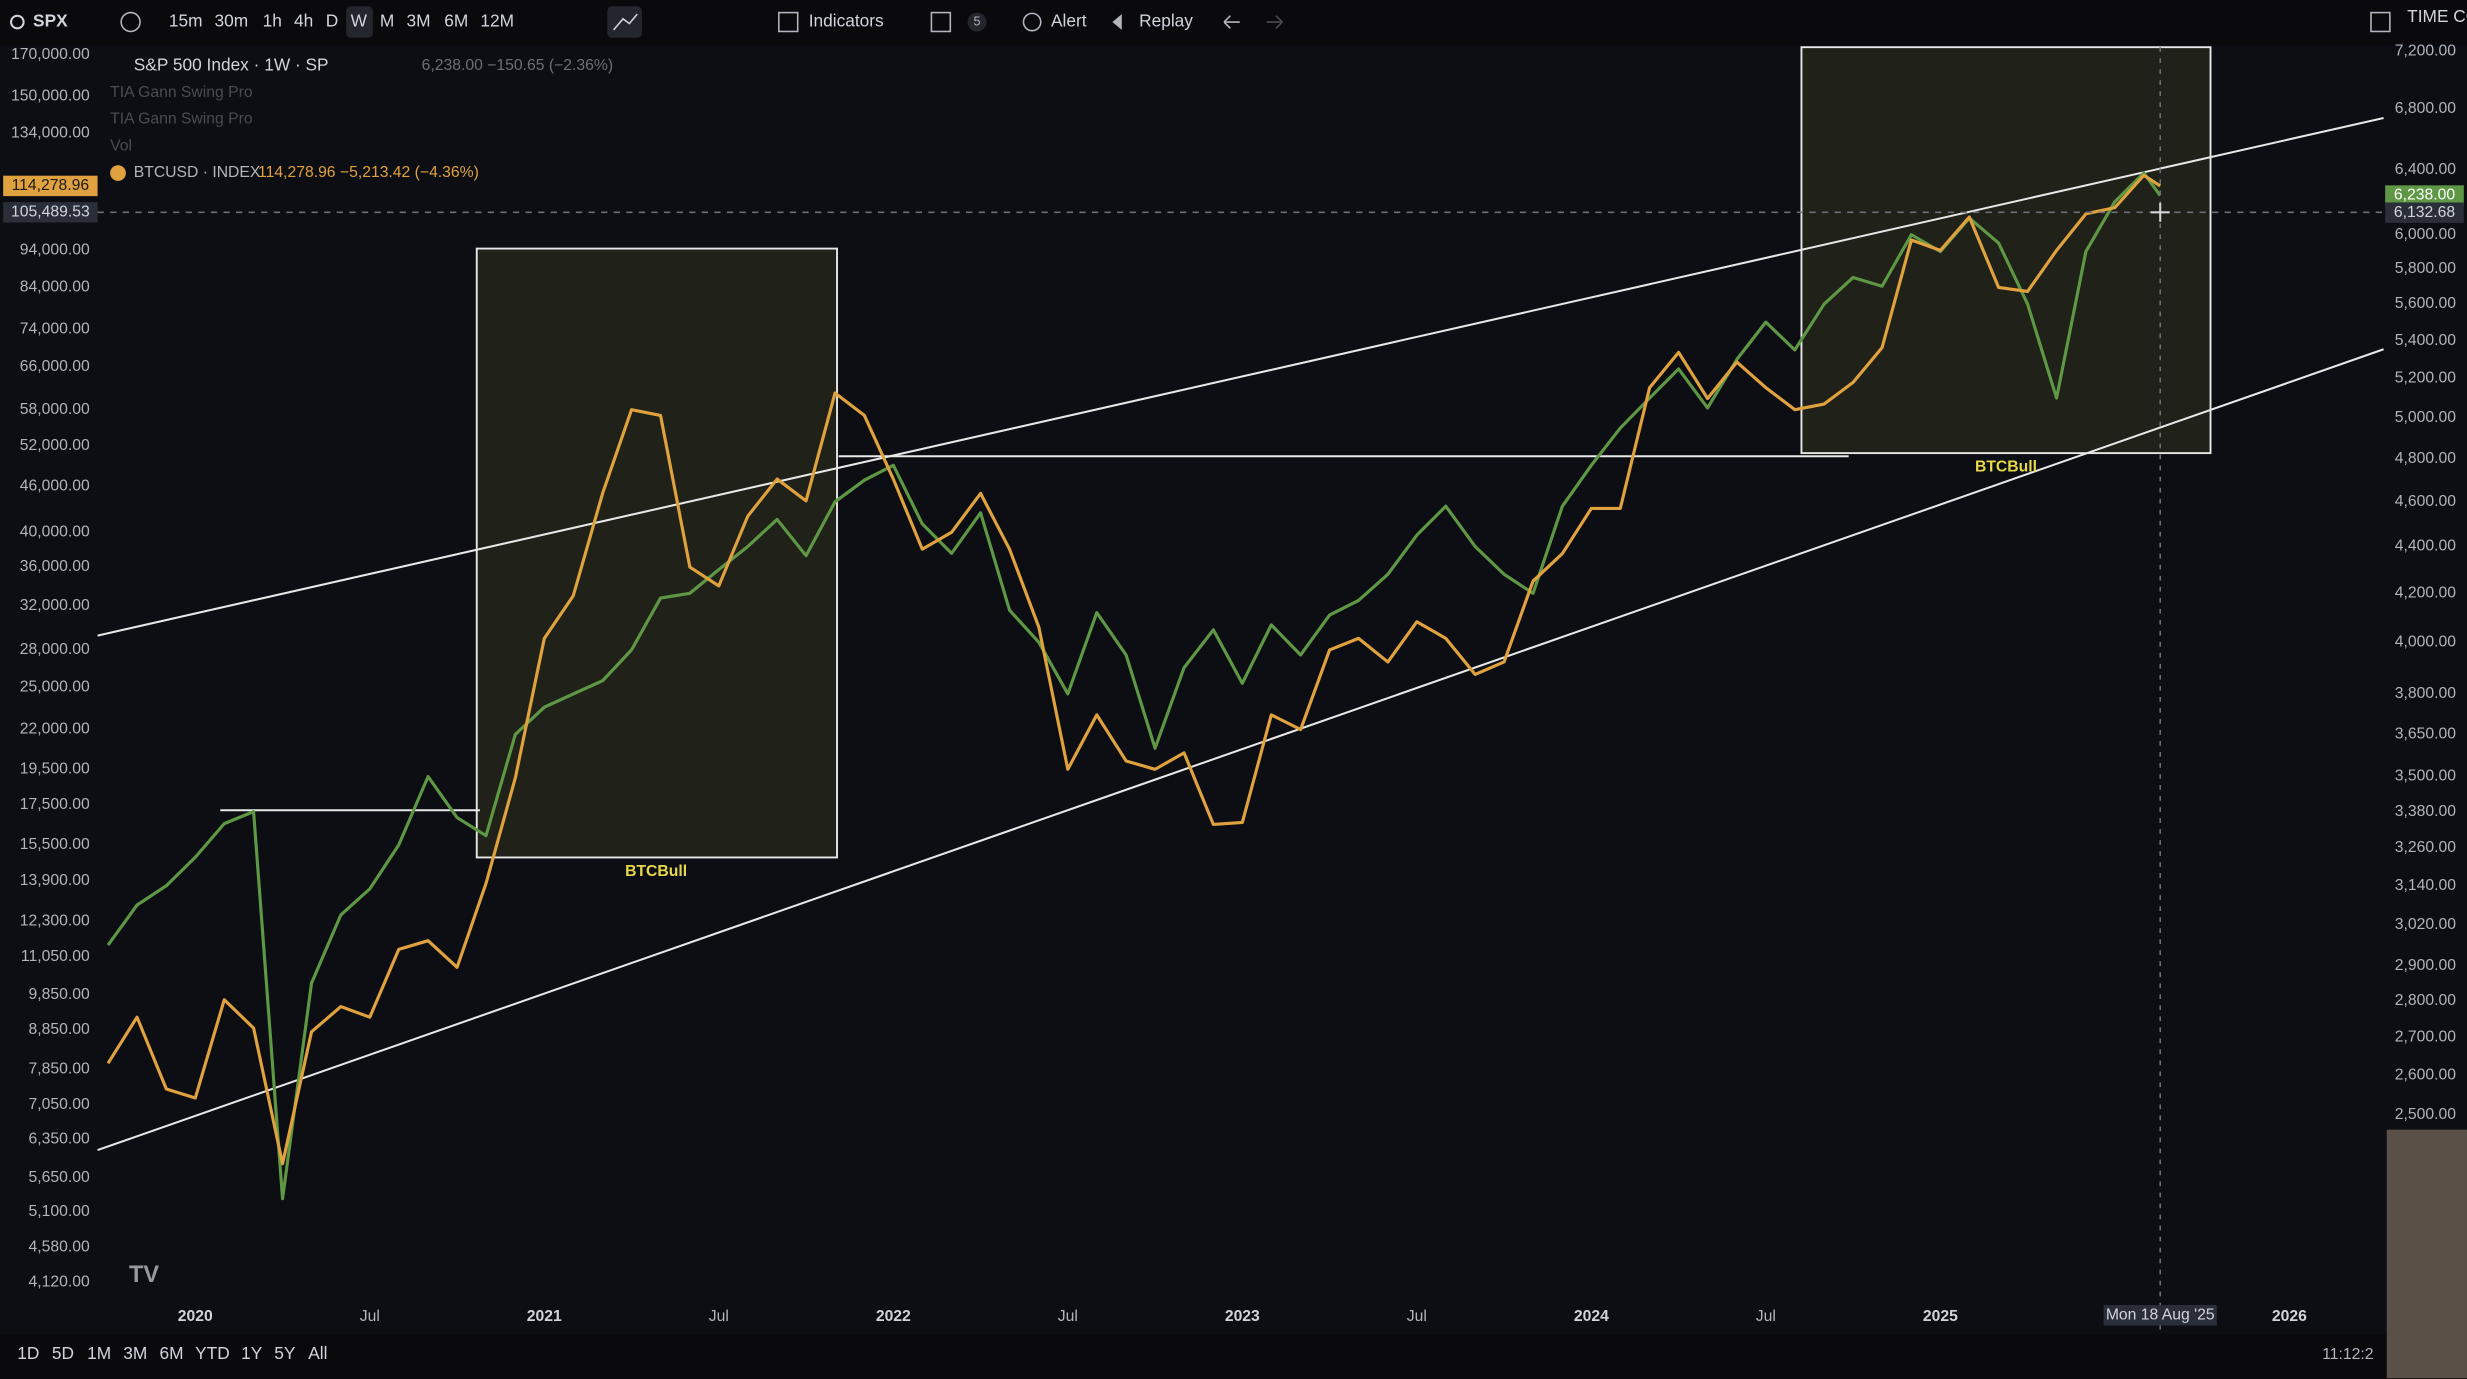 Image resolution: width=2467 pixels, height=1379 pixels. I want to click on panel-toggle, so click(2380, 22).